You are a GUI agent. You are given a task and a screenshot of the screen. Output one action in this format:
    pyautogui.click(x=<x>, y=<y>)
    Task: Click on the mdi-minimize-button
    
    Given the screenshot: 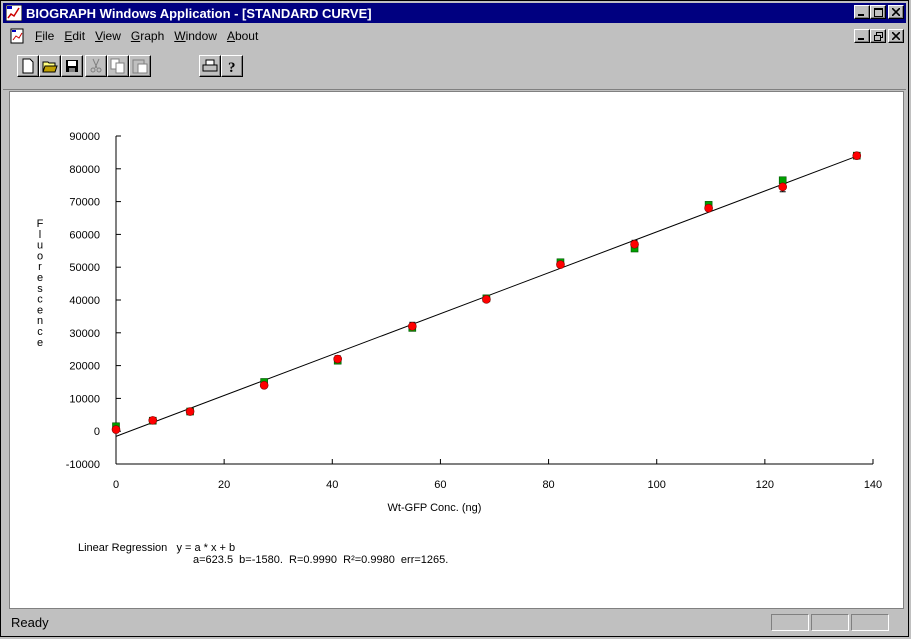 What is the action you would take?
    pyautogui.click(x=862, y=36)
    